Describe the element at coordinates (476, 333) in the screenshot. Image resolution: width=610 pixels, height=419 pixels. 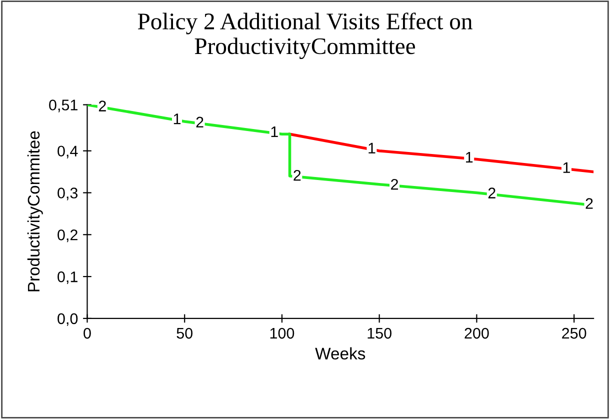
I see `x-tick-label: 200` at that location.